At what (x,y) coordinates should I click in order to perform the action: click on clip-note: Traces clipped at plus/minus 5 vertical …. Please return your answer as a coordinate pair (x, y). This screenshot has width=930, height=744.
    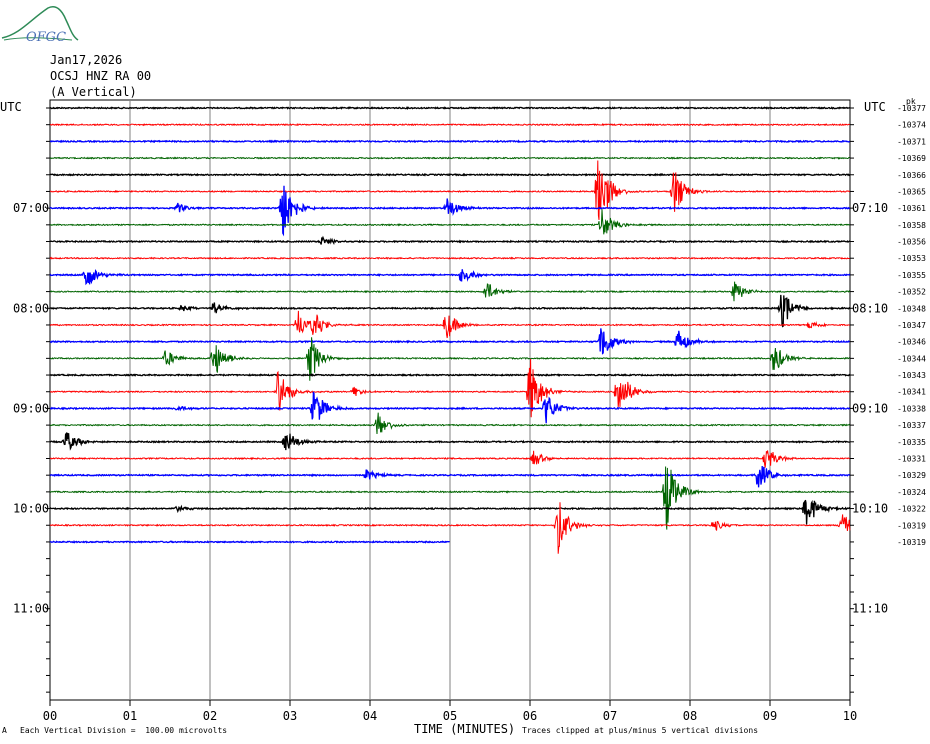
    Looking at the image, I should click on (640, 730).